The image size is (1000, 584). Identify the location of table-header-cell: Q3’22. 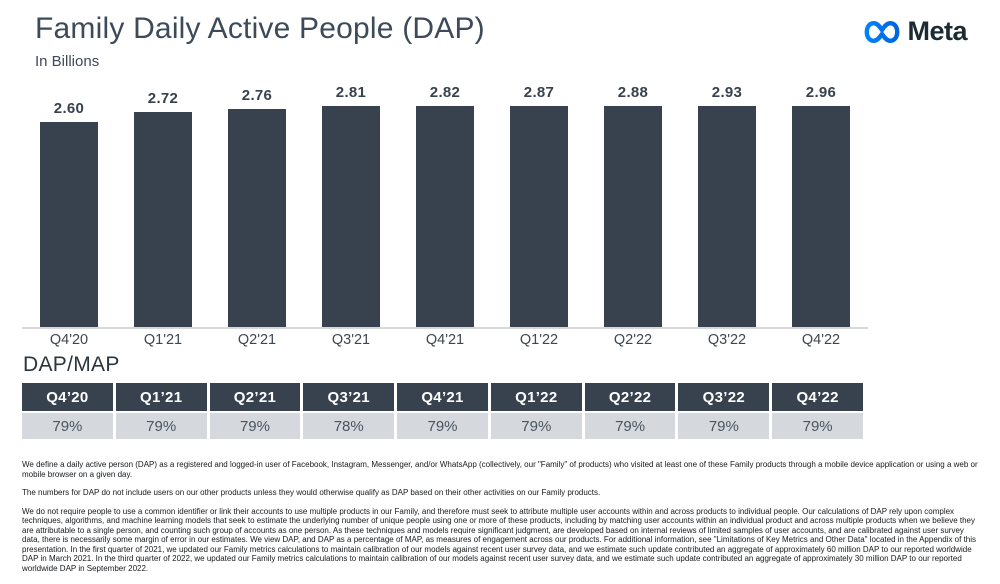
(724, 397).